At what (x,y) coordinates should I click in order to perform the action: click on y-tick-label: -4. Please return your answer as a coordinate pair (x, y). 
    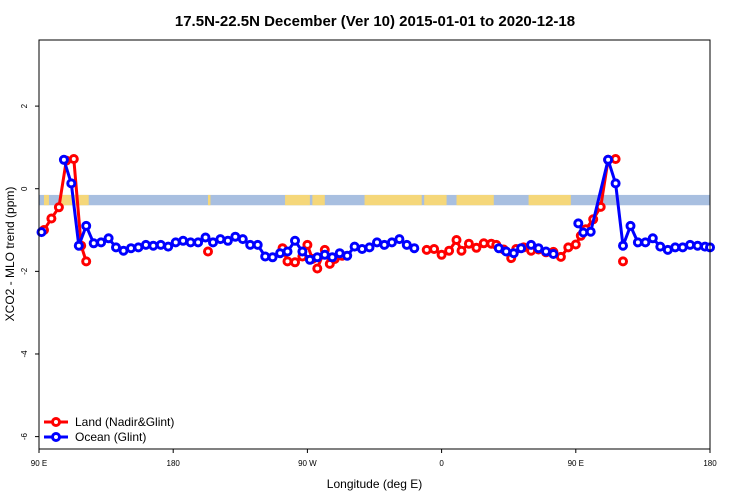
    Looking at the image, I should click on (24, 354).